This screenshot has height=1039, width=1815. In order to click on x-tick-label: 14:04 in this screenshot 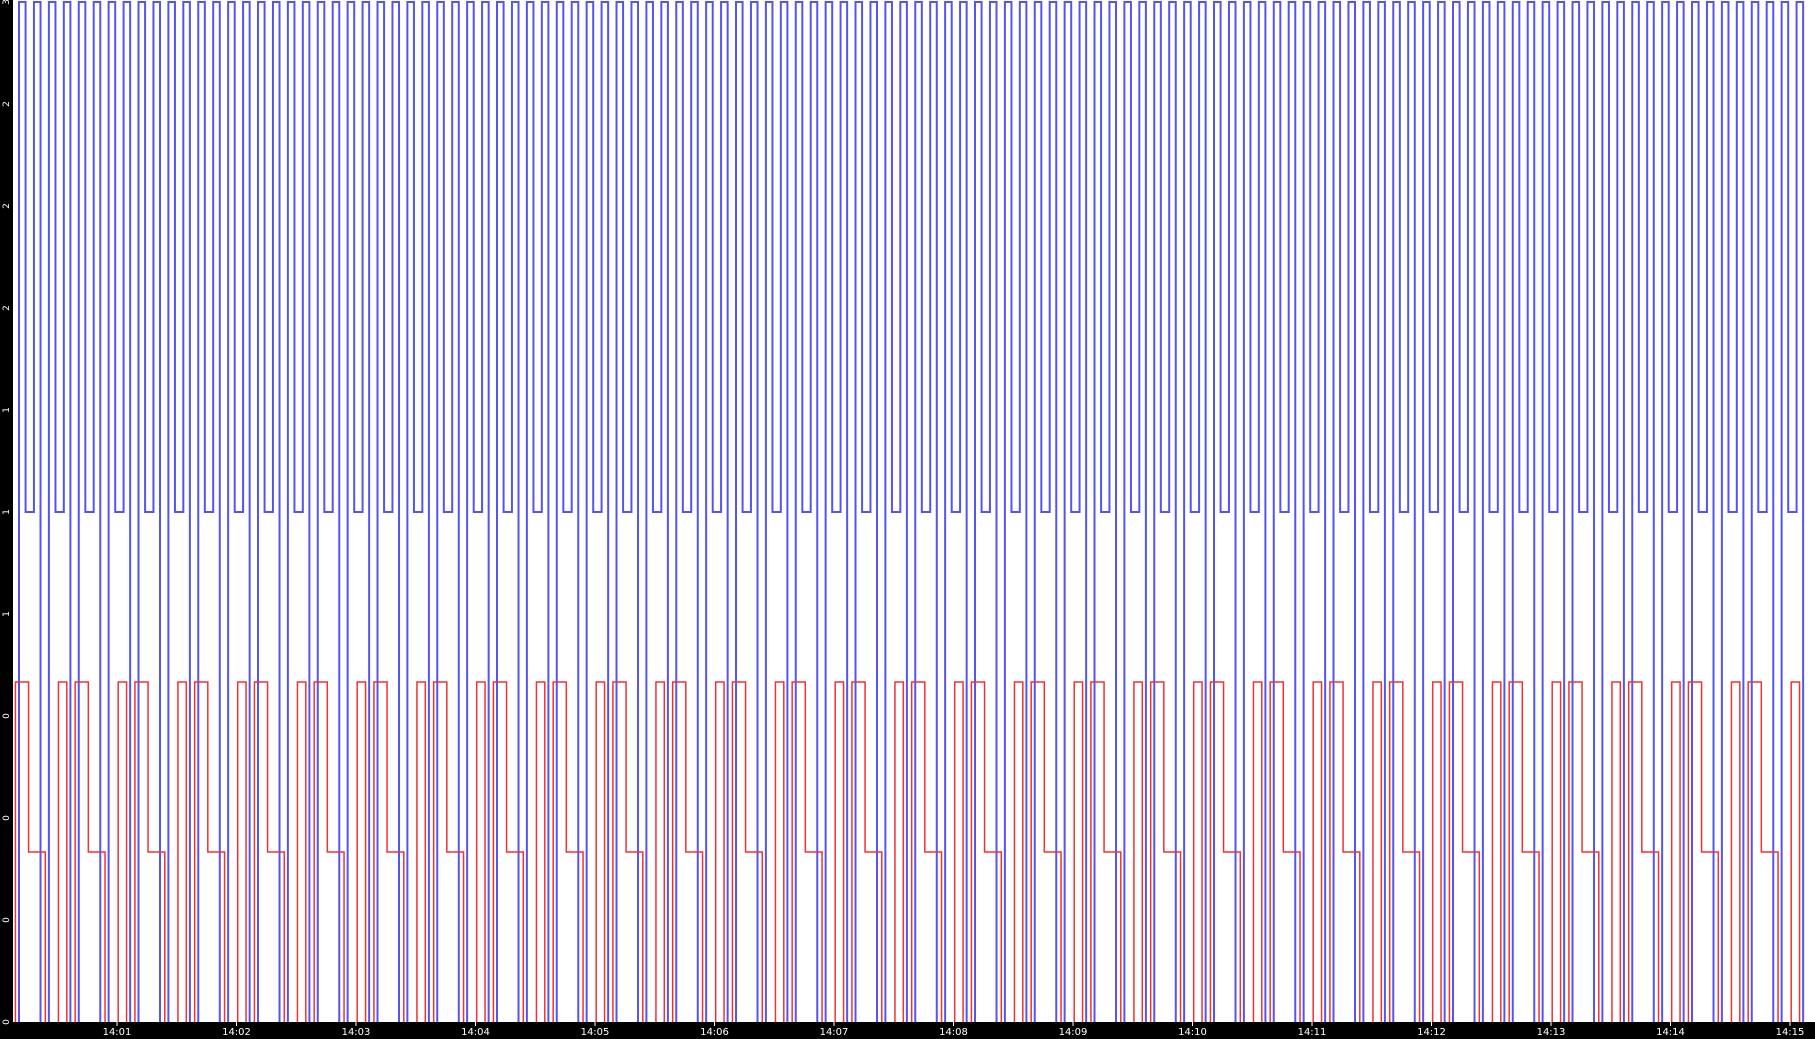, I will do `click(475, 1032)`.